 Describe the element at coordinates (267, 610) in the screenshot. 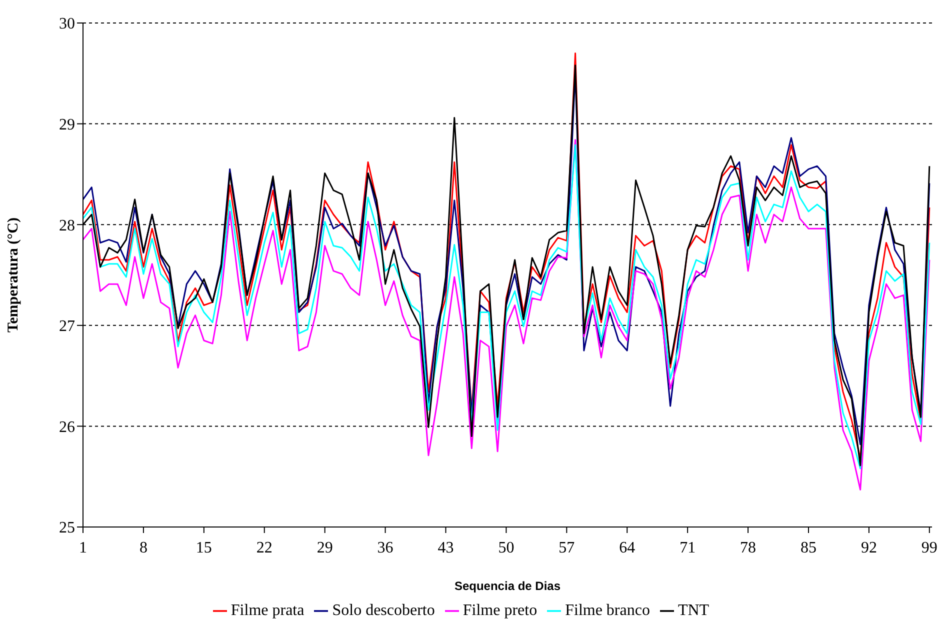

I see `legend-label: Filme prata` at that location.